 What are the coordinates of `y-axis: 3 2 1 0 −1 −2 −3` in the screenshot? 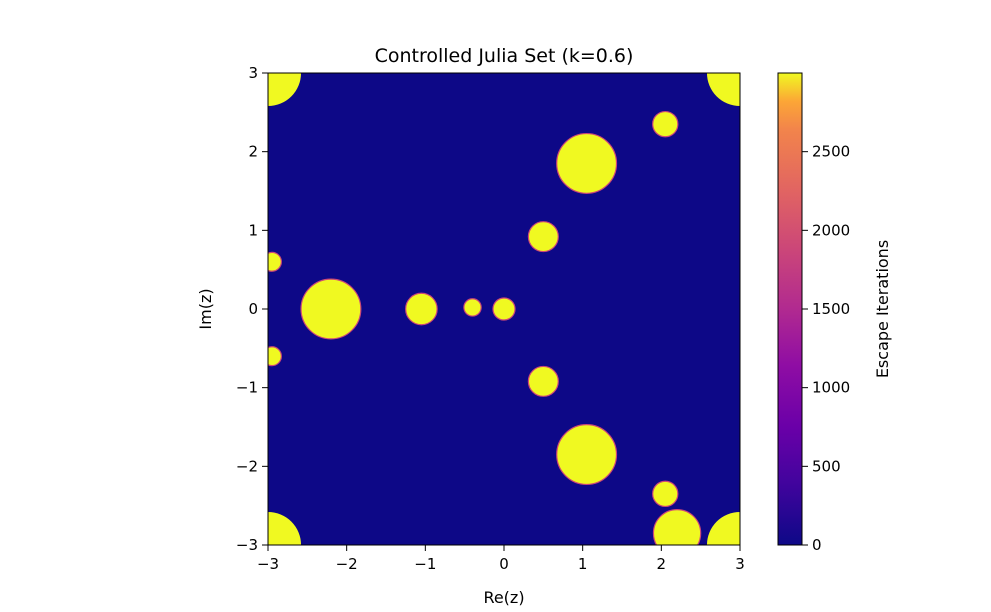 It's located at (252, 309).